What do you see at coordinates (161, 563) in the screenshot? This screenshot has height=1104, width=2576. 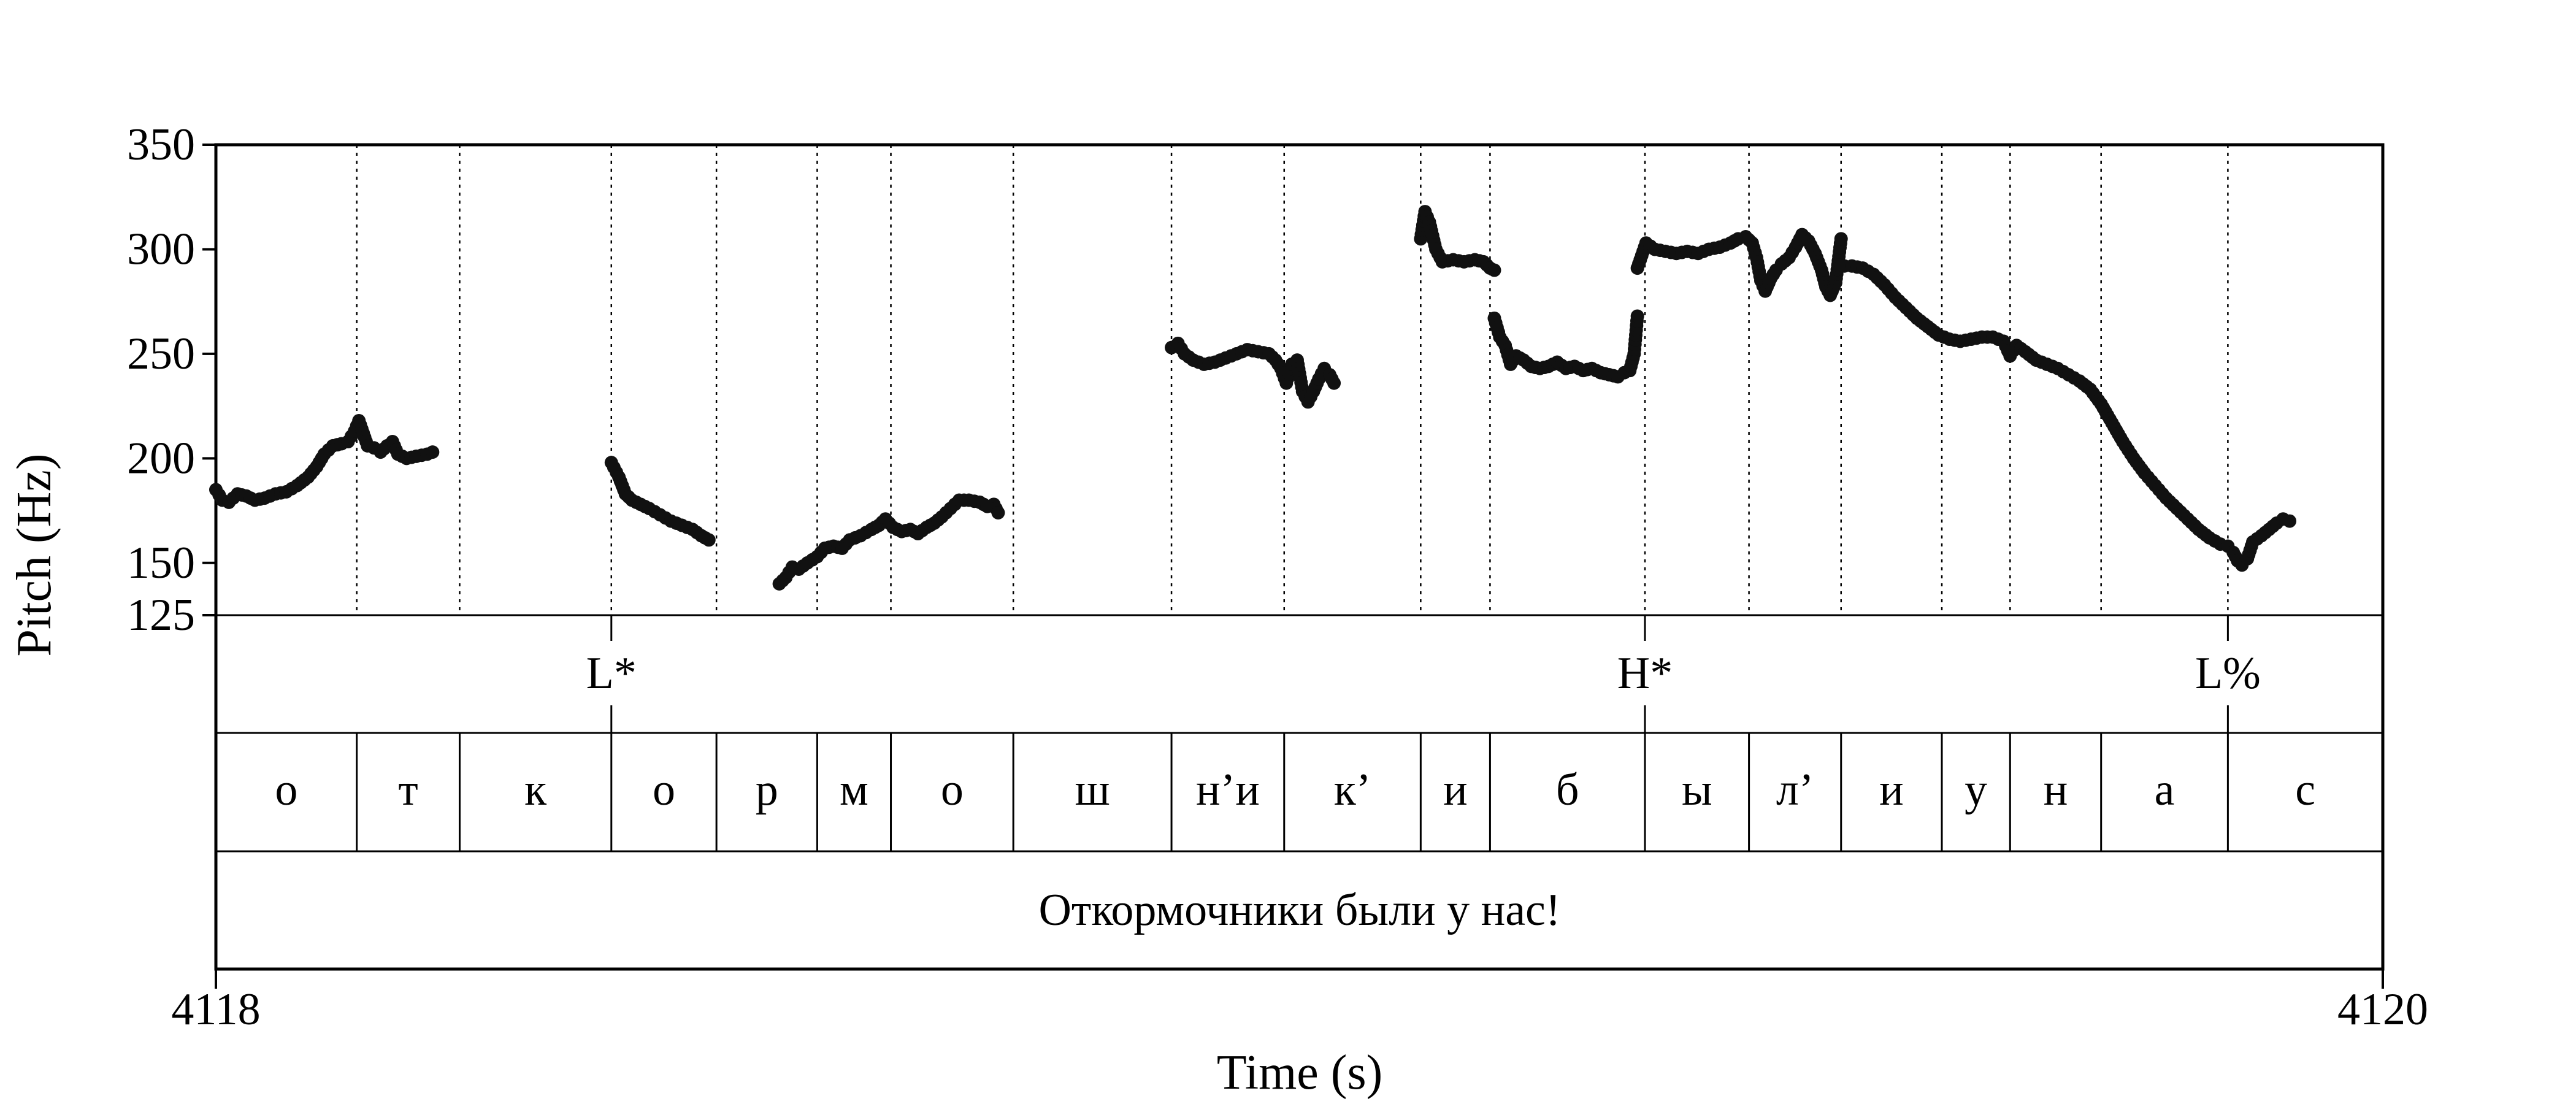 I see `y-tick-label-150: 150` at bounding box center [161, 563].